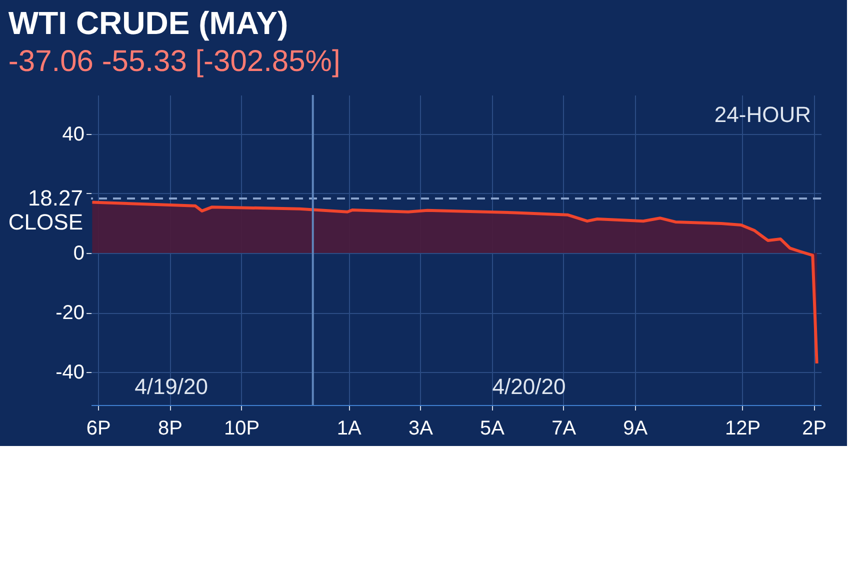  I want to click on x-tick-label: 12P, so click(742, 429).